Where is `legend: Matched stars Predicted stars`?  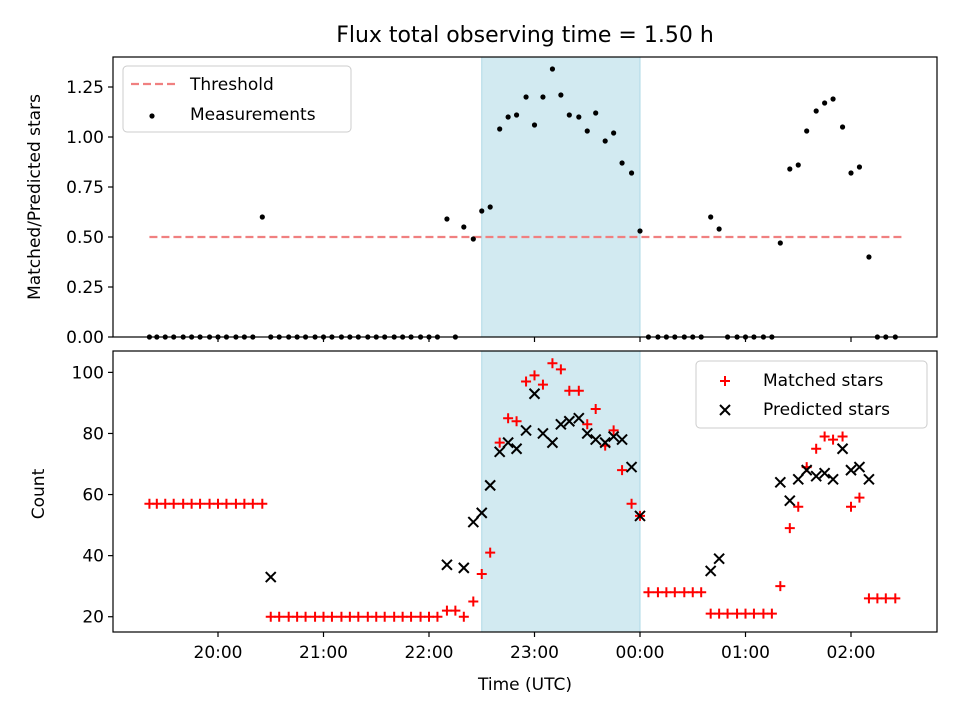 legend: Matched stars Predicted stars is located at coordinates (811, 394).